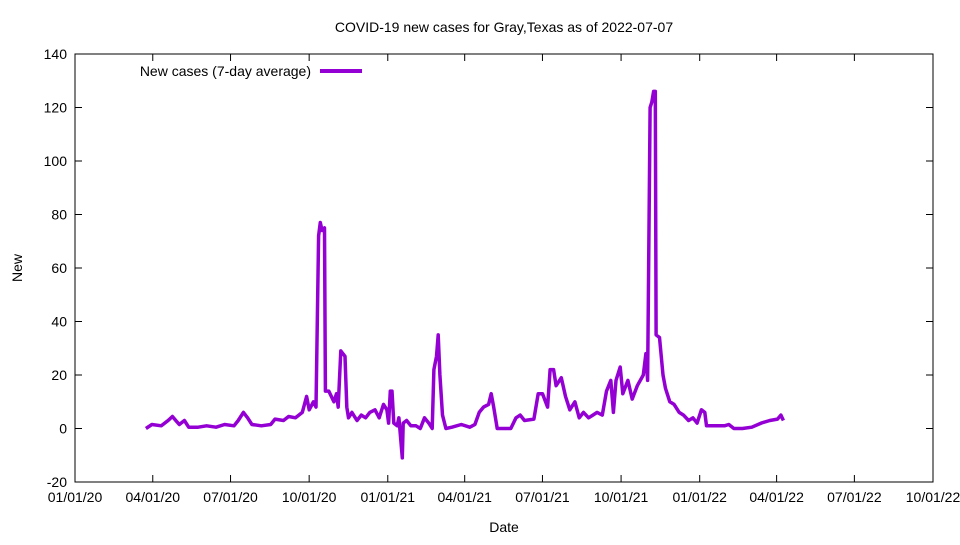 This screenshot has height=545, width=960. I want to click on x-tick-label: 01/01/22, so click(699, 497).